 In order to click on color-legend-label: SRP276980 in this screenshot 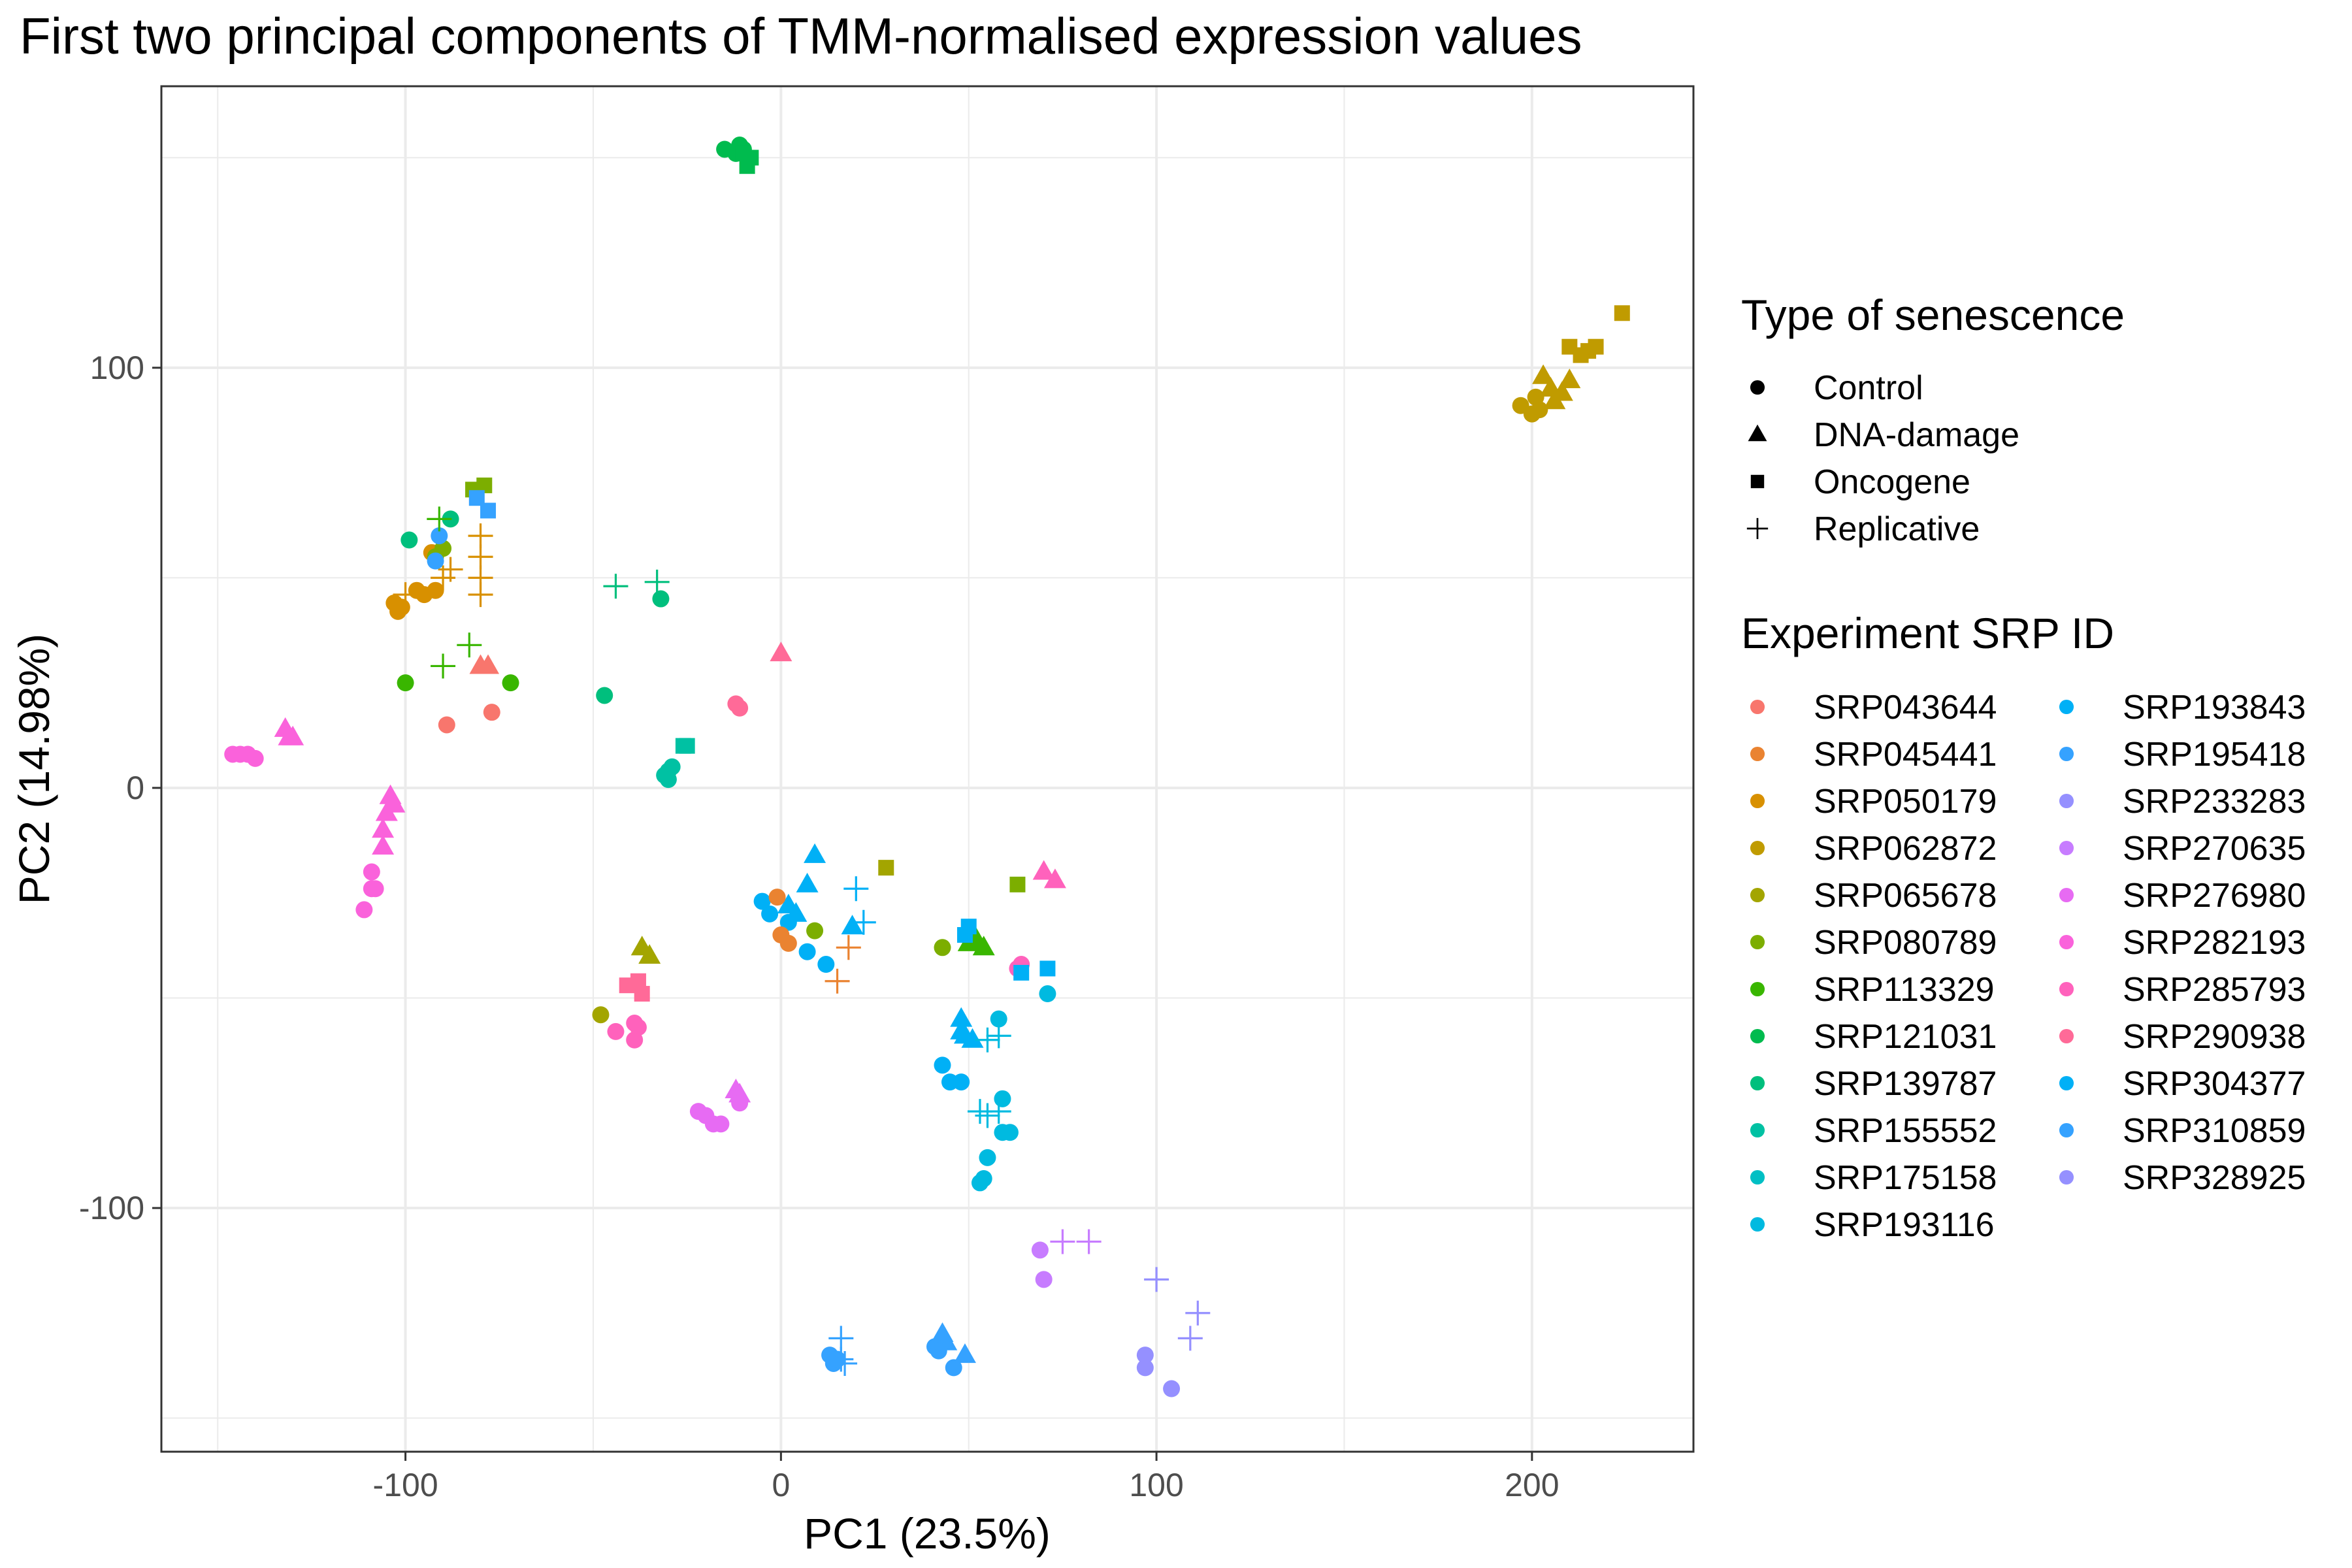, I will do `click(2214, 896)`.